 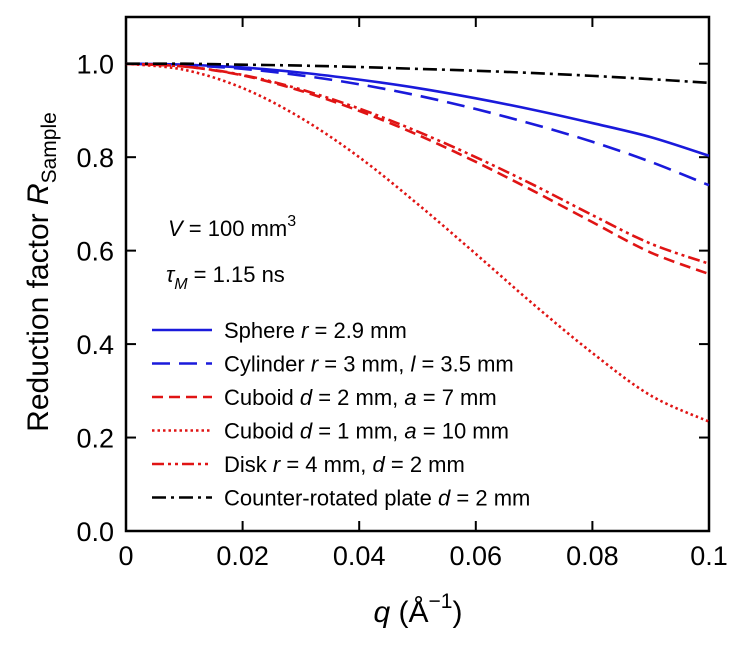 I want to click on x-tick-label: 0.06, so click(x=476, y=556).